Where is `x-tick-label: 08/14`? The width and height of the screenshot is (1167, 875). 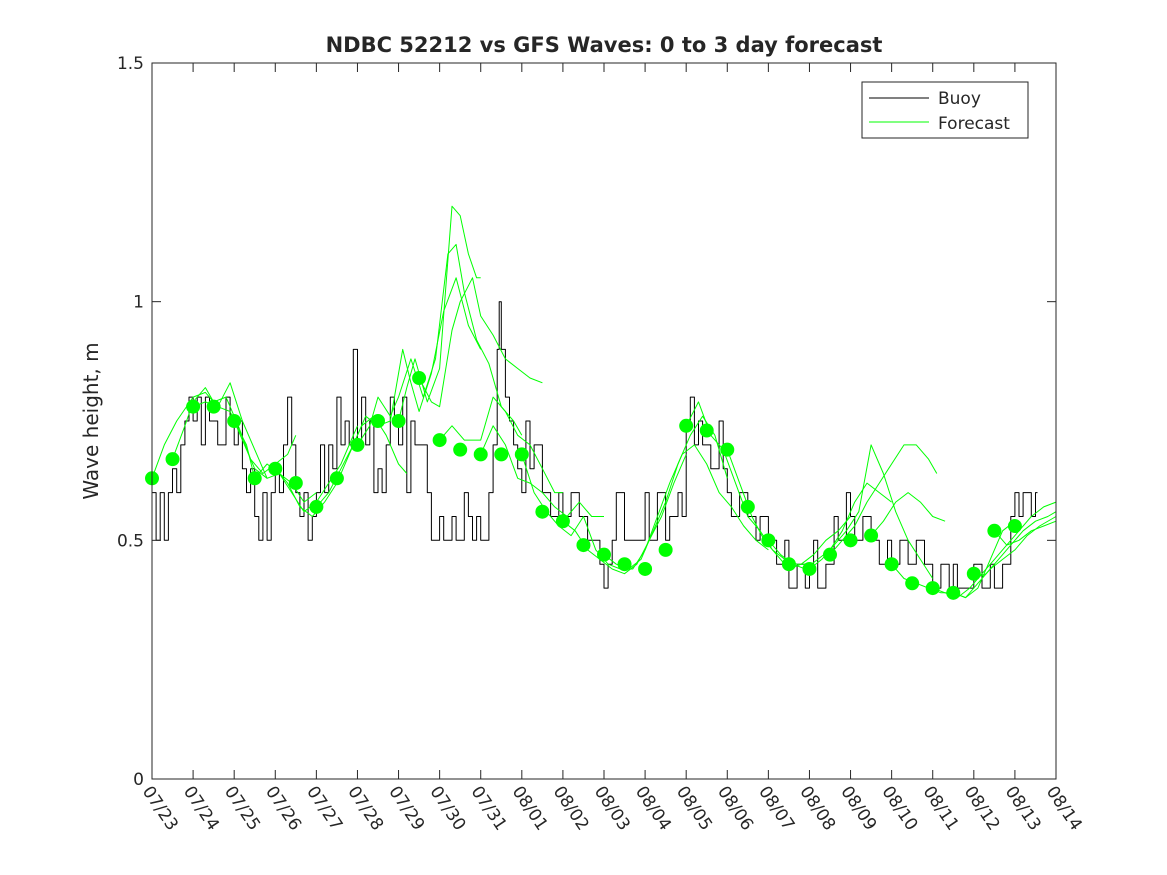 x-tick-label: 08/14 is located at coordinates (1064, 809).